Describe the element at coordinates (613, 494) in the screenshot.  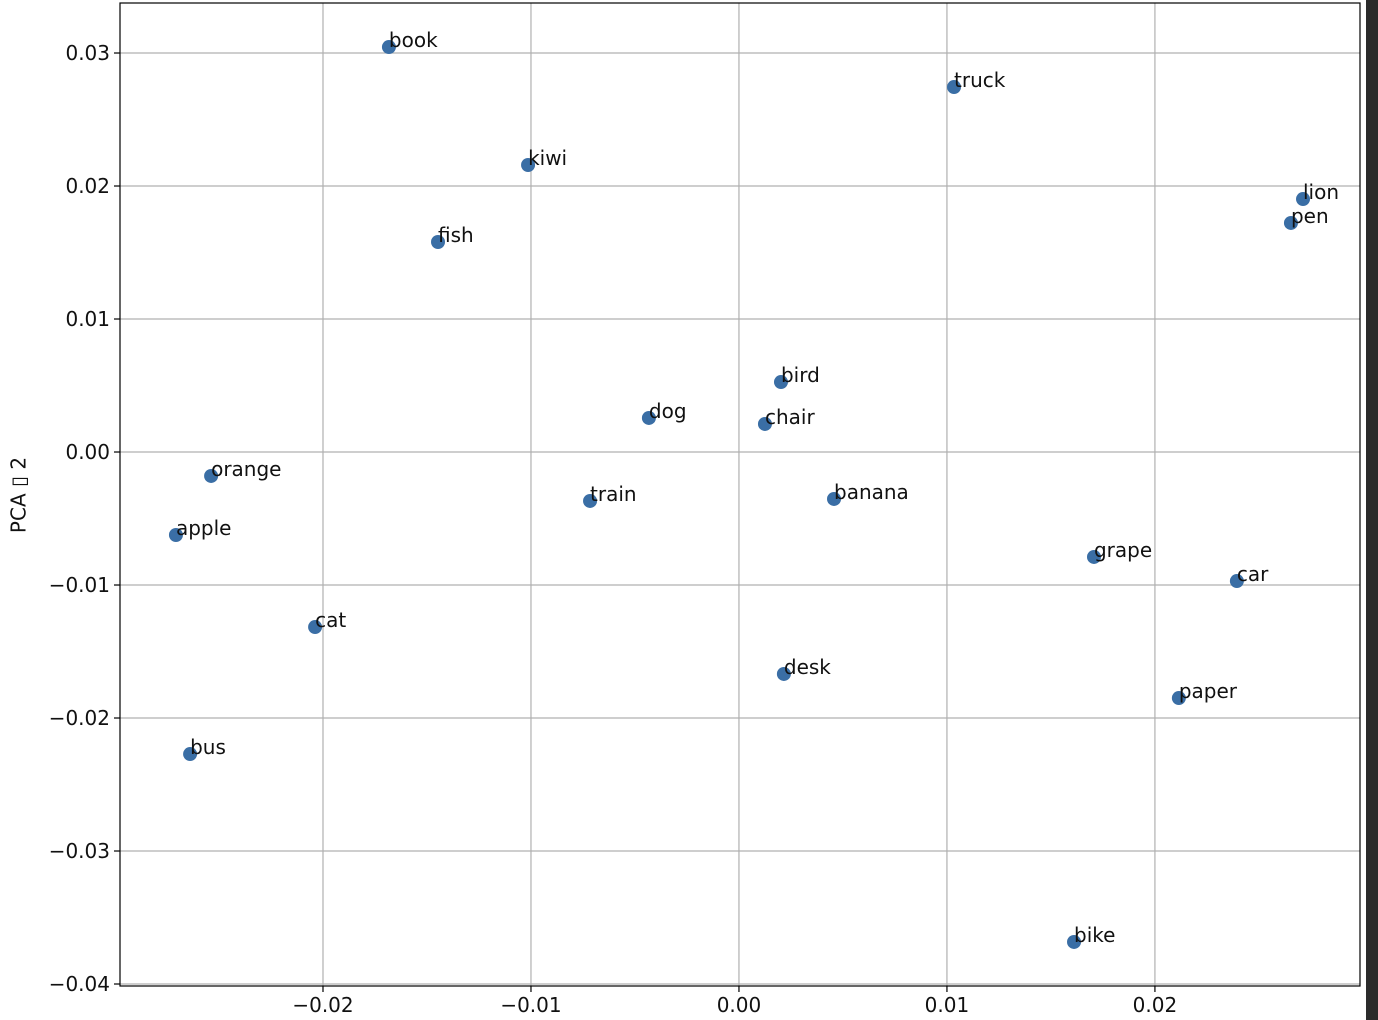
I see `point-label: train` at that location.